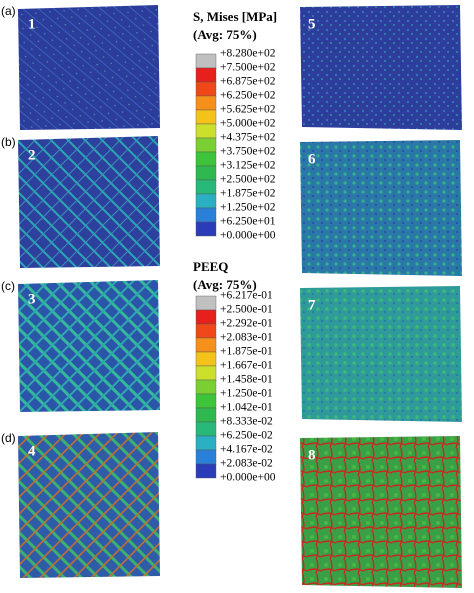  I want to click on legend-value: +1.250e-01, so click(246, 394).